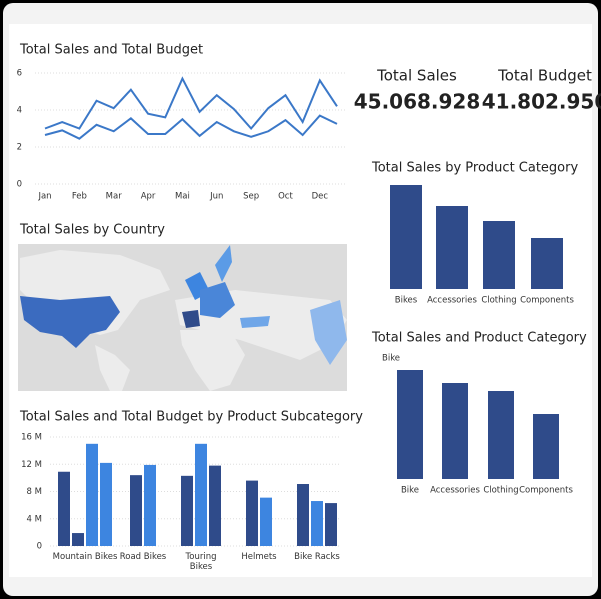  I want to click on x-tick-label: Bike, so click(410, 491).